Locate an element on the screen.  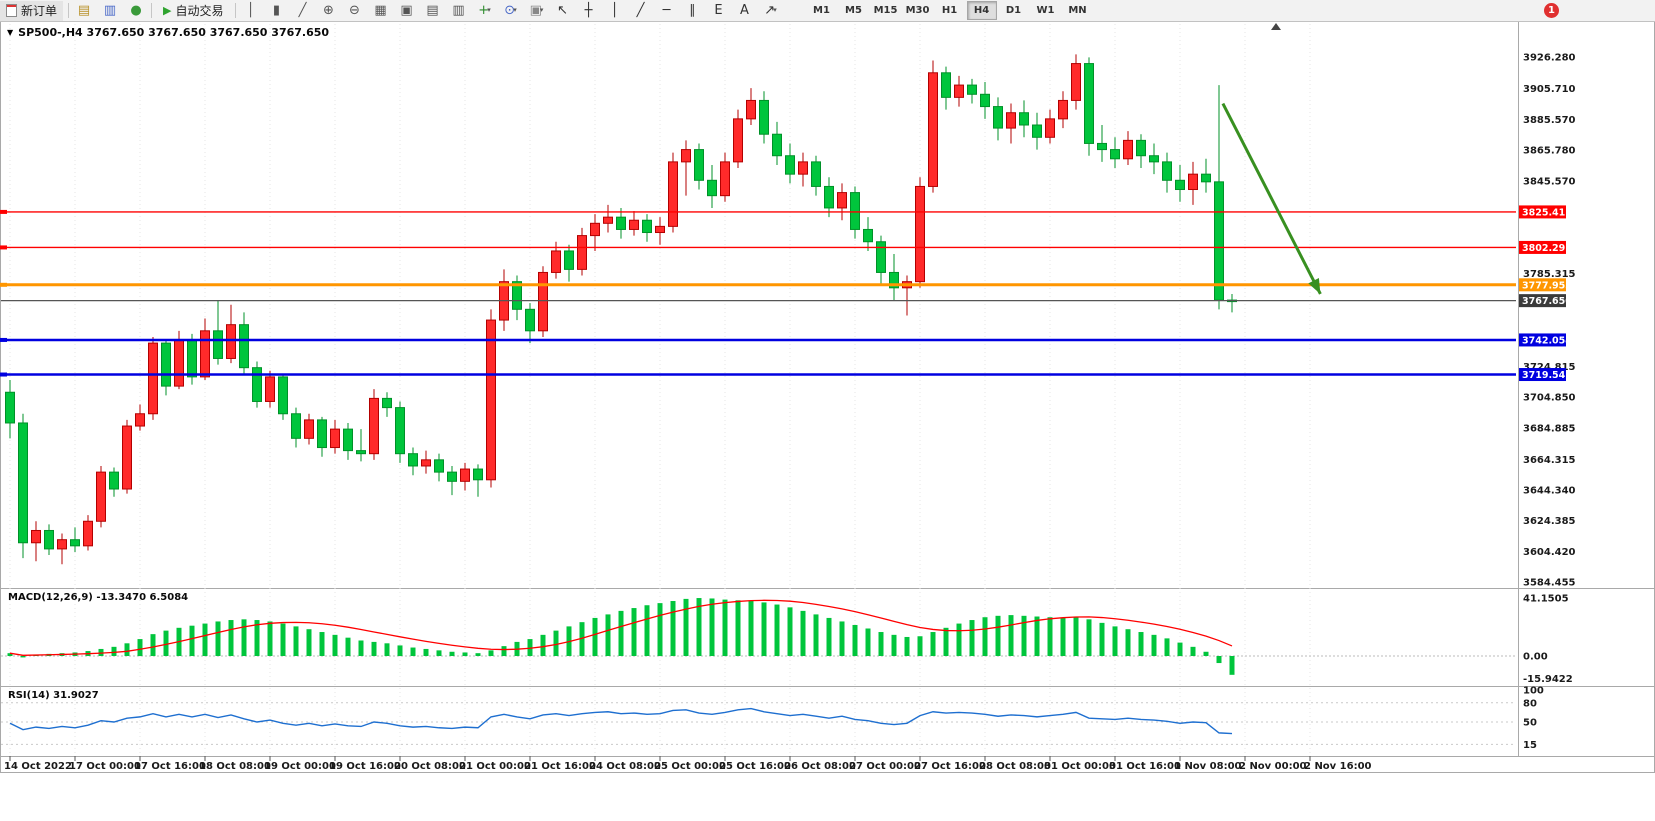
autotrading-label: 自动交易 is located at coordinates (199, 11).